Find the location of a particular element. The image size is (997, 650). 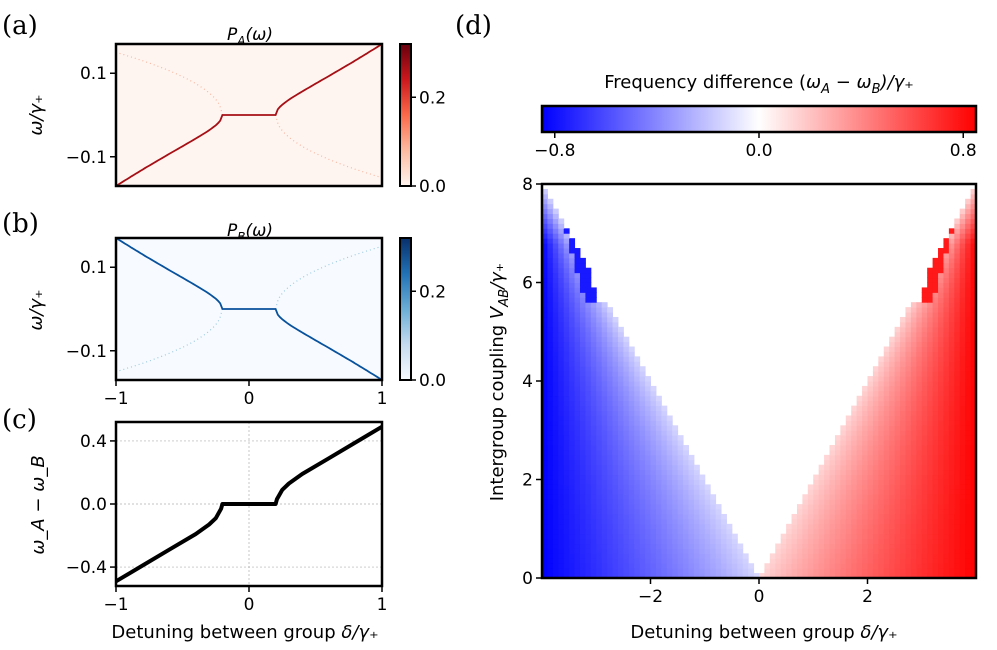

xtick-label: 1 is located at coordinates (382, 399).